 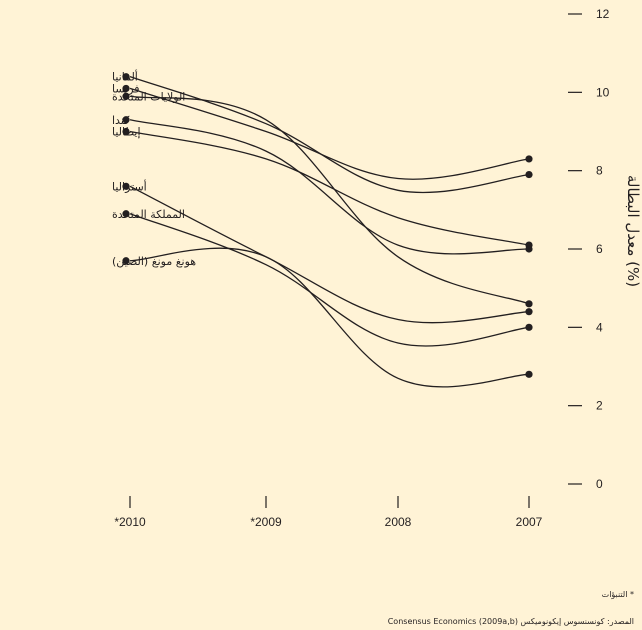 What do you see at coordinates (603, 14) in the screenshot?
I see `y-tick-label: 12` at bounding box center [603, 14].